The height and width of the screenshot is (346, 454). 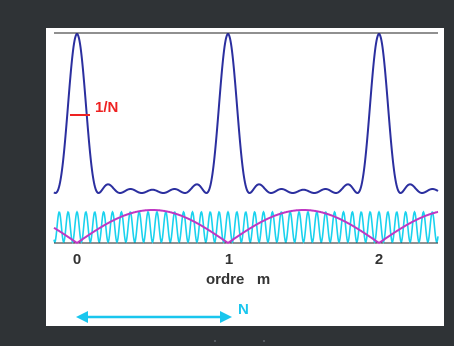 I want to click on n-label: N, so click(x=243, y=309).